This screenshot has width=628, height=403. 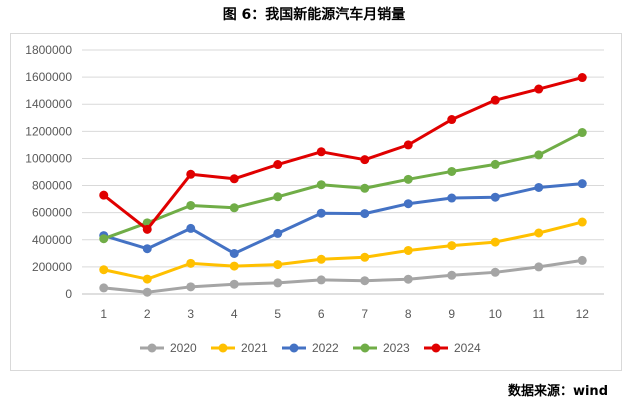 I want to click on legend-label: 2021, so click(x=254, y=348).